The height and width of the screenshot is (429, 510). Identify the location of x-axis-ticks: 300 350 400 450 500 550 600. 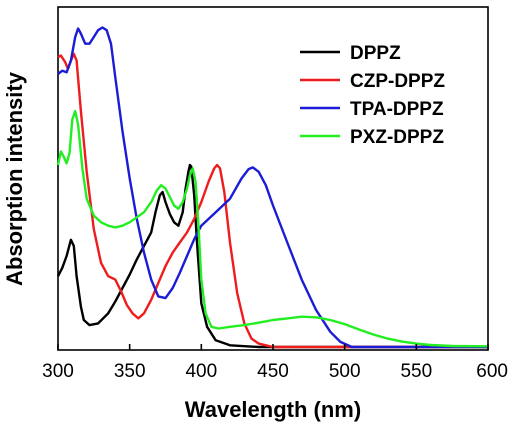
(275, 363).